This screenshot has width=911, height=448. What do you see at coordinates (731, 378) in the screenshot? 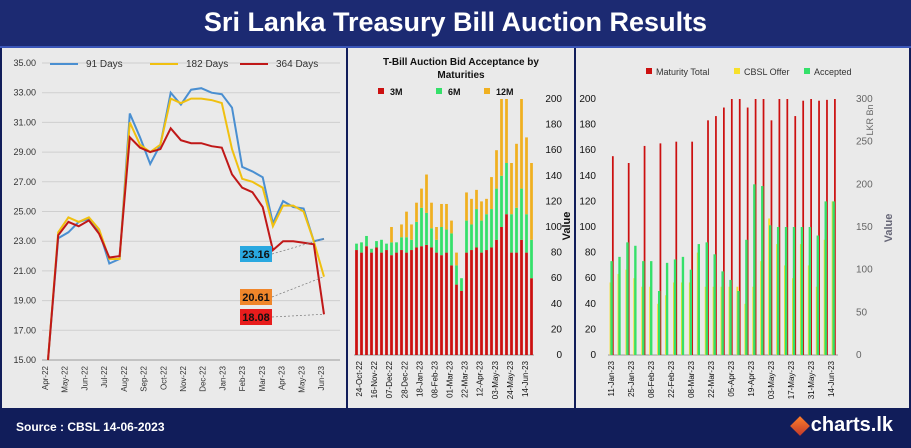
I see `x-tick-label: 05-Apr-23` at bounding box center [731, 378].